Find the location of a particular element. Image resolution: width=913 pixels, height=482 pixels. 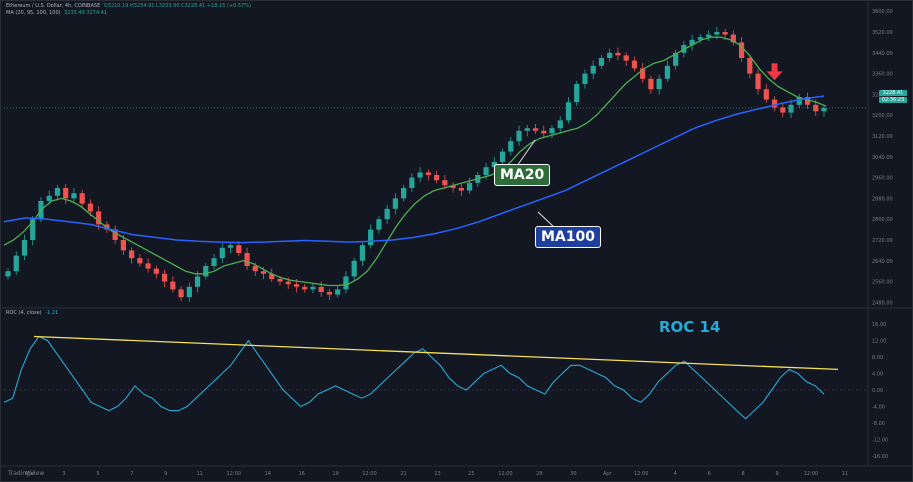

ma100-annotation: MA100 is located at coordinates (568, 237).